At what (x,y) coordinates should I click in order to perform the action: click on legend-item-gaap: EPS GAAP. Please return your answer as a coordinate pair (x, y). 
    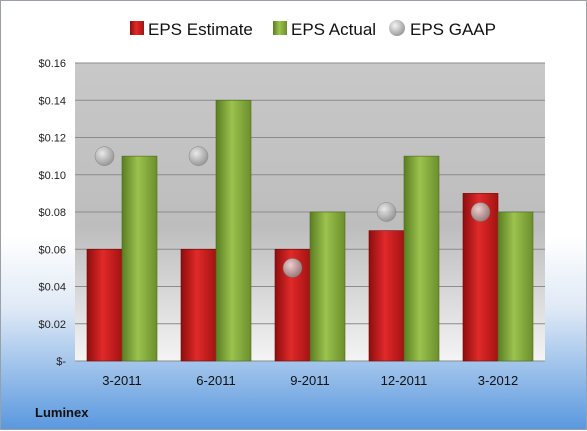
    Looking at the image, I should click on (442, 29).